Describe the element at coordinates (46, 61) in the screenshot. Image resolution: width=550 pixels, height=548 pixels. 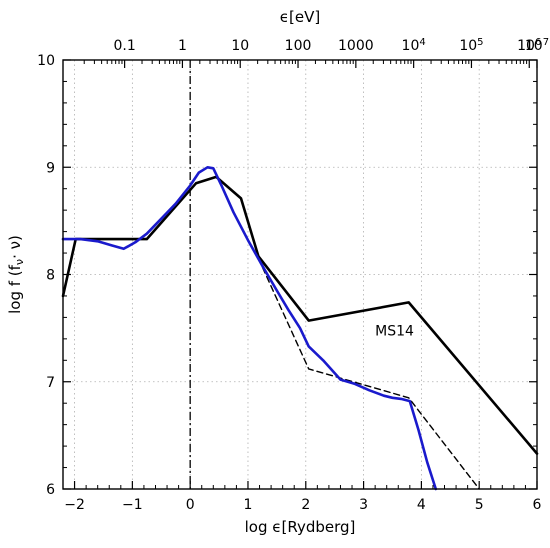
I see `y-tick-label: 10` at that location.